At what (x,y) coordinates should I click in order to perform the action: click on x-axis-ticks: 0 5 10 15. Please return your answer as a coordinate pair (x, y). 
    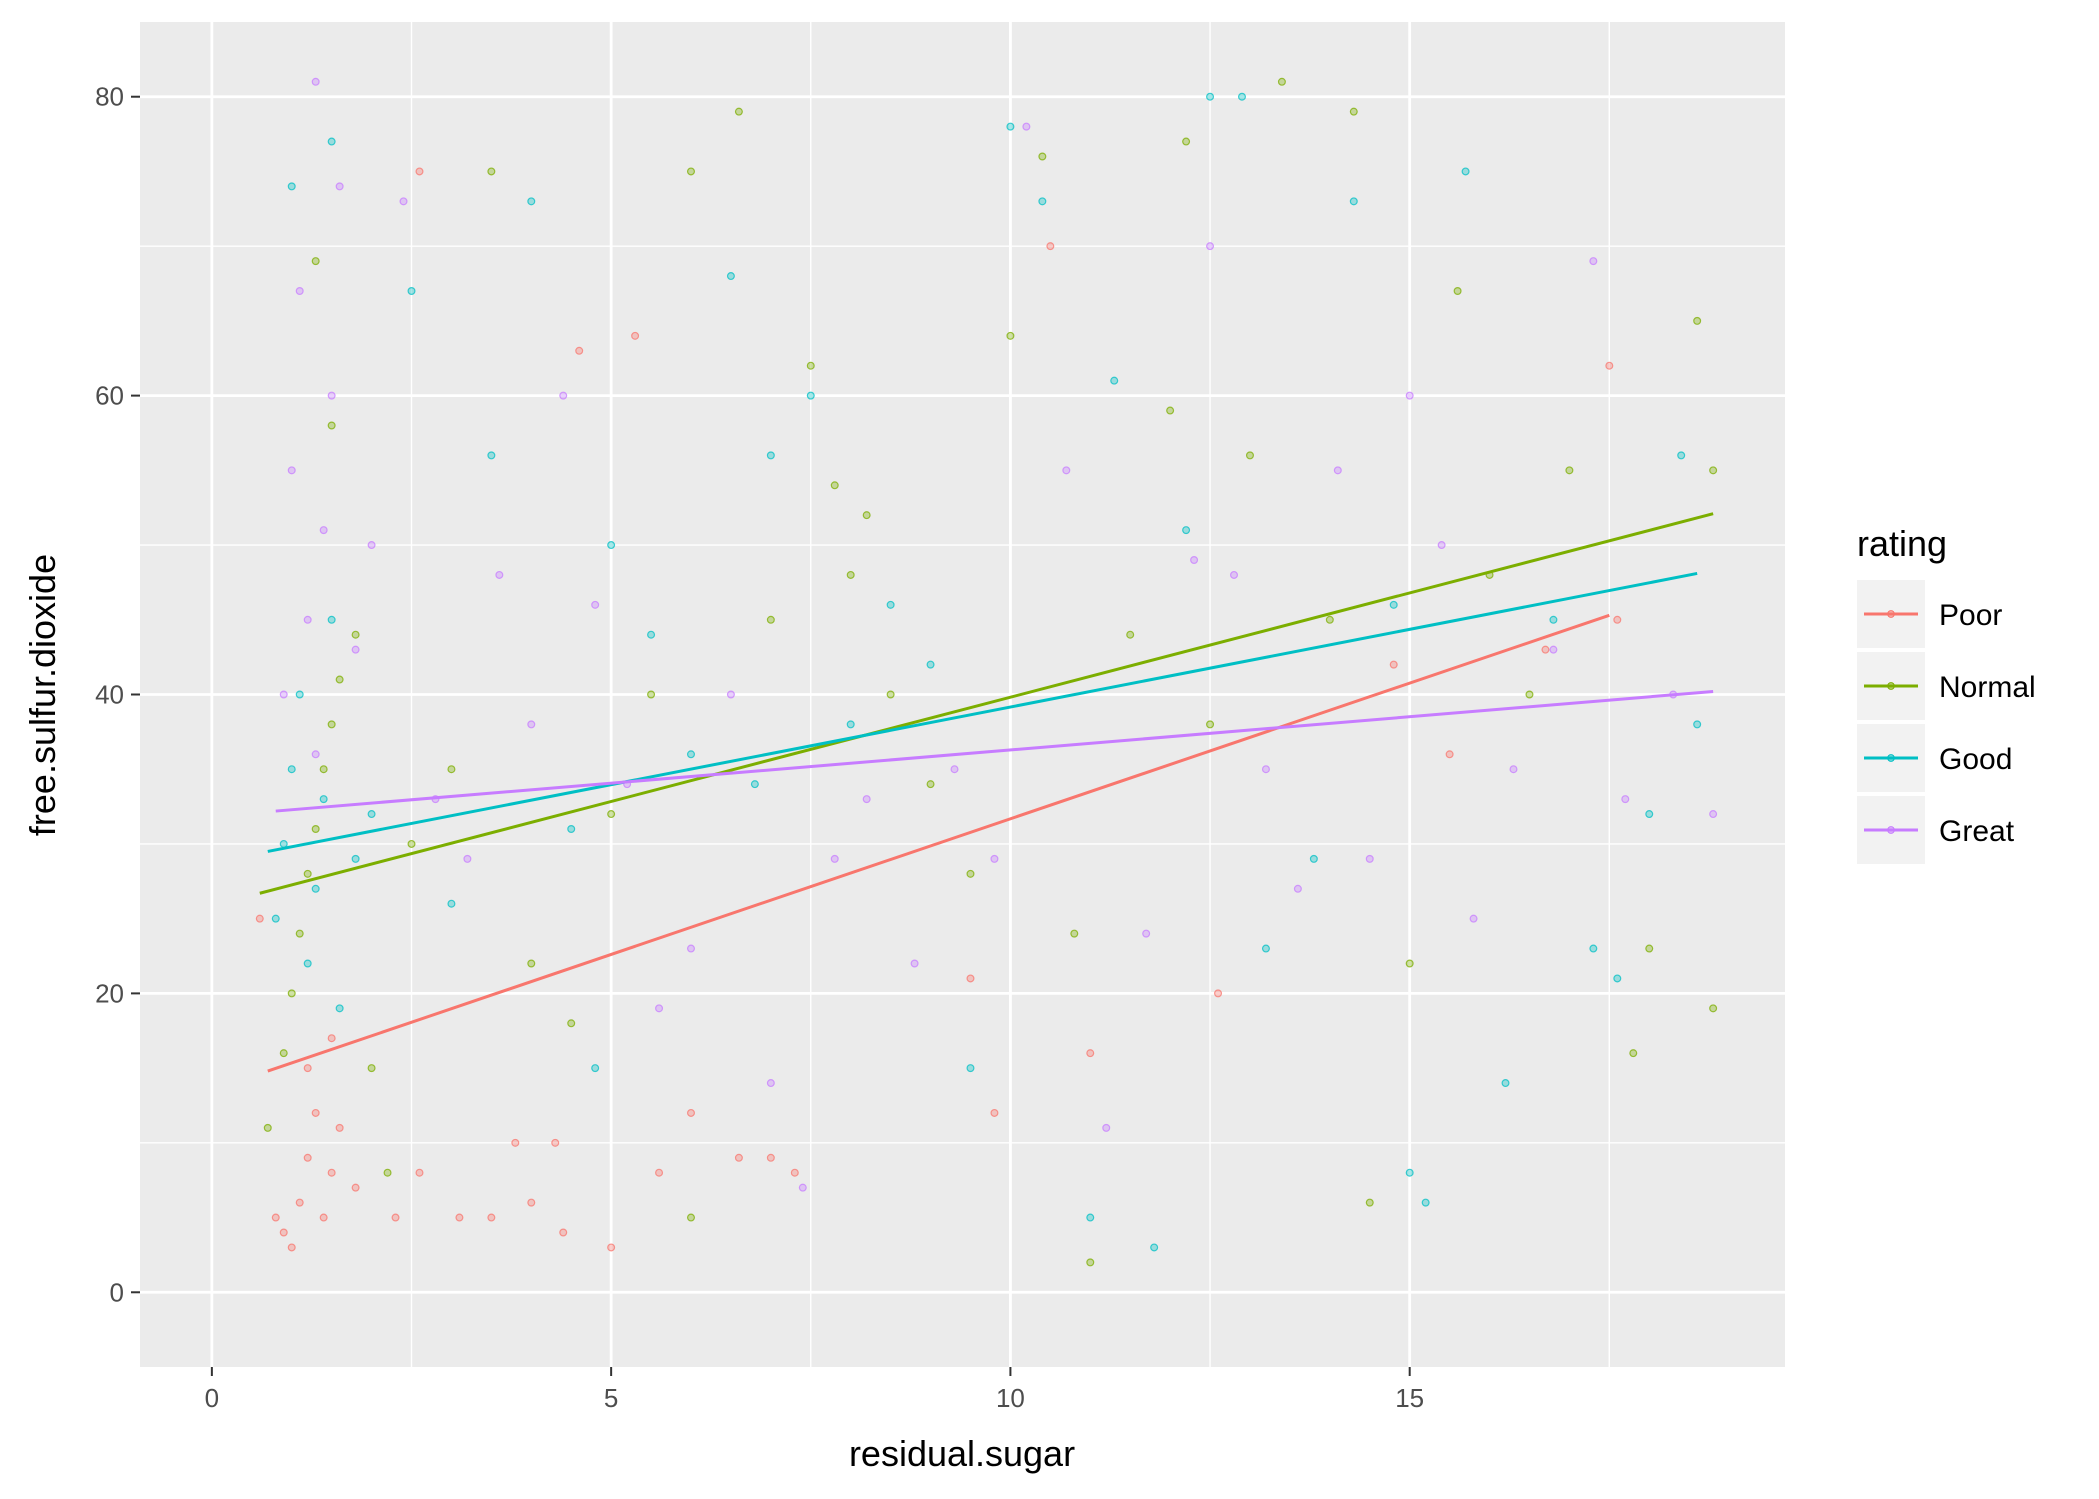
    Looking at the image, I should click on (814, 1390).